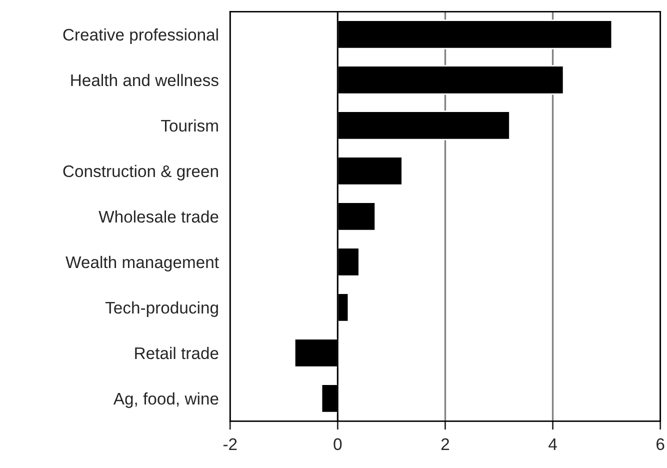  I want to click on y-tick-label: Creative professional, so click(140, 36).